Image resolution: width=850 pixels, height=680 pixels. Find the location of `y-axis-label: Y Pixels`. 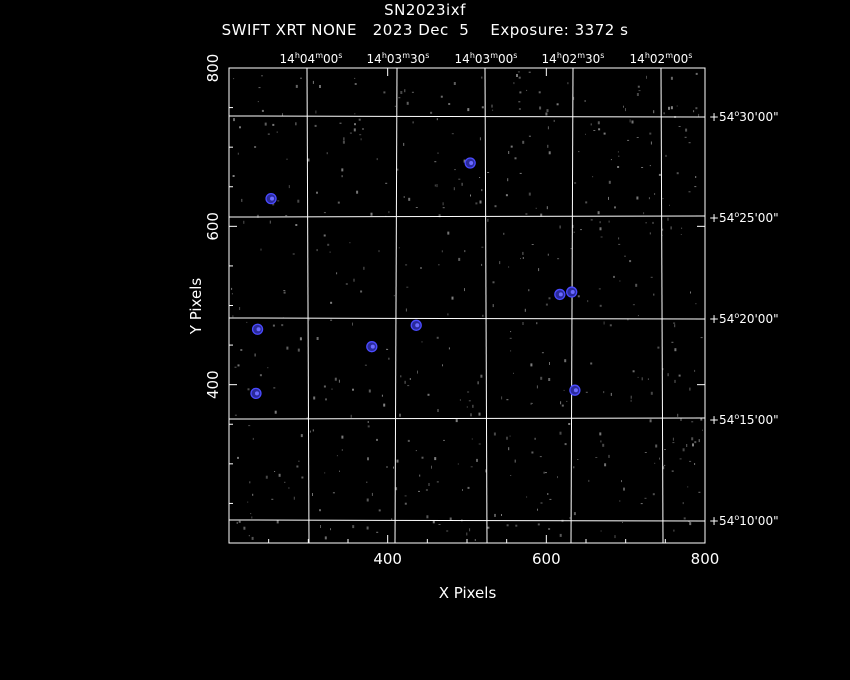

y-axis-label: Y Pixels is located at coordinates (196, 306).